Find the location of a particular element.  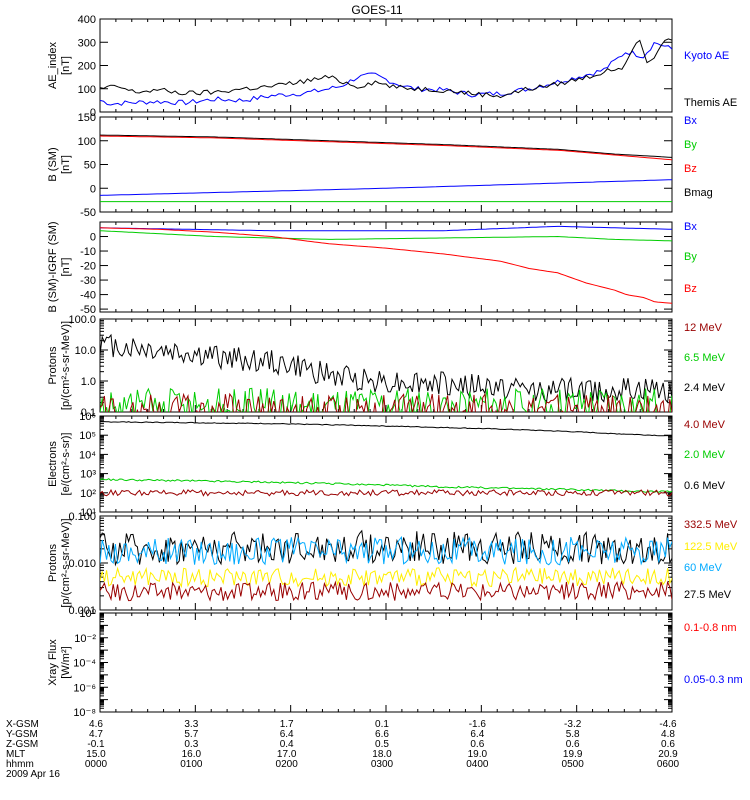

series-line-12-mev is located at coordinates (386, 402).